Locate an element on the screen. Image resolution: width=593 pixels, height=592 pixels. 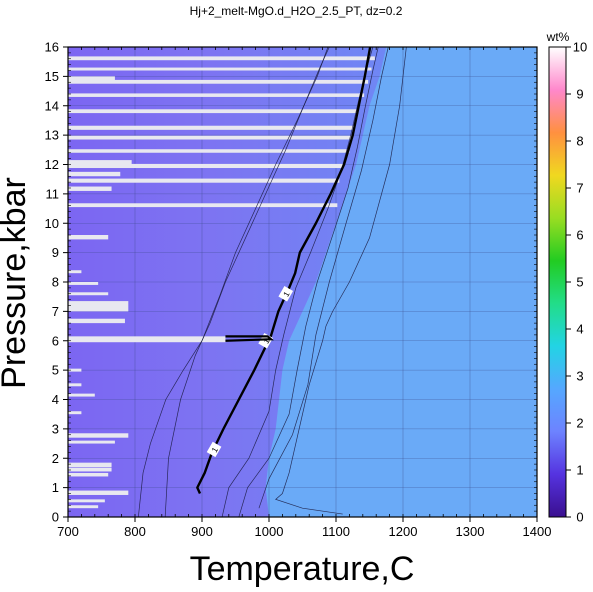
x-tick-label: 1400 is located at coordinates (537, 531).